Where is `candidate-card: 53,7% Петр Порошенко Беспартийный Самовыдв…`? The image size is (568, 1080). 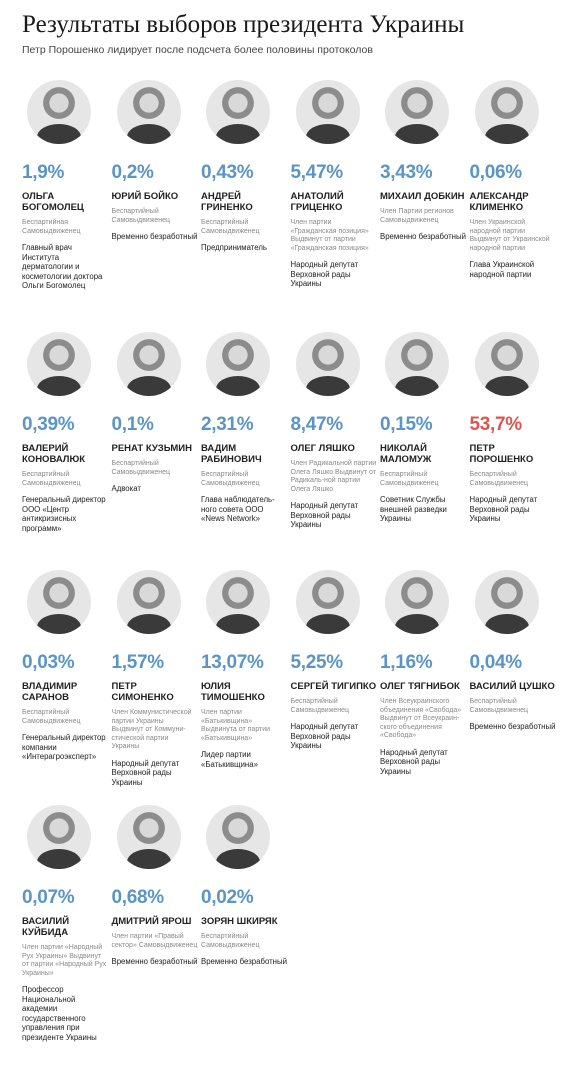 candidate-card: 53,7% Петр Порошенко Беспартийный Самовыдв… is located at coordinates (513, 428).